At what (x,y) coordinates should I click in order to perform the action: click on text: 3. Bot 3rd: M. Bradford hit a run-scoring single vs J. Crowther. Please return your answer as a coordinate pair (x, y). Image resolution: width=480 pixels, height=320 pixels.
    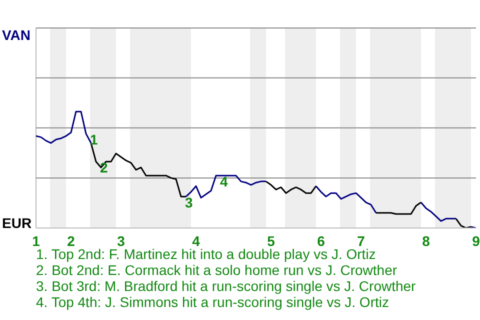
    Looking at the image, I should click on (226, 286).